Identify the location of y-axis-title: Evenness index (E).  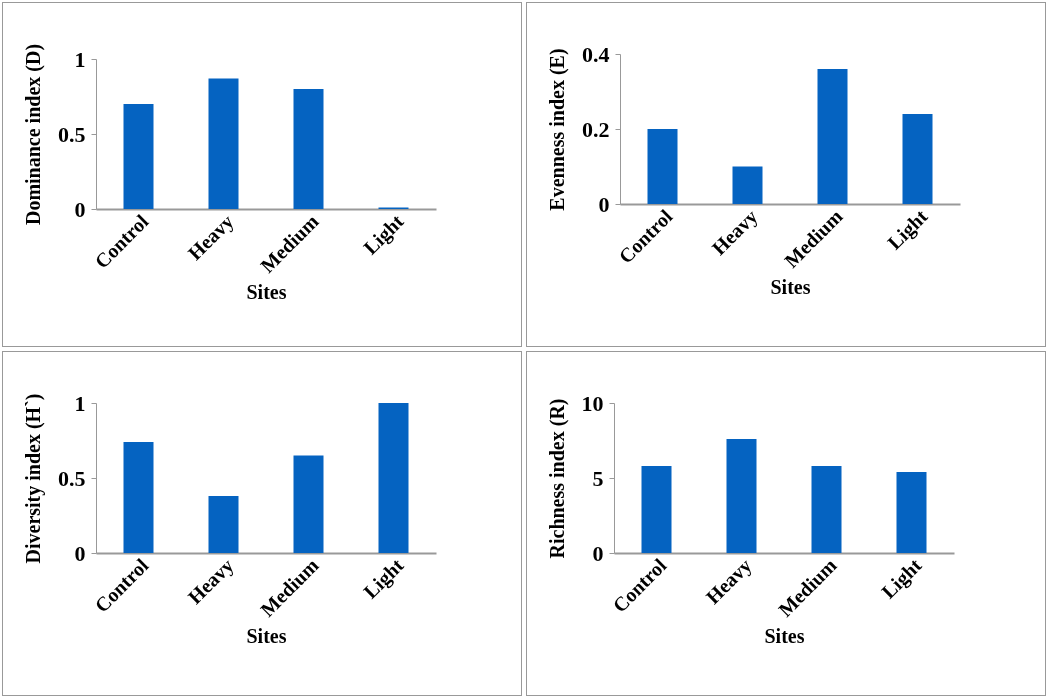
(557, 129).